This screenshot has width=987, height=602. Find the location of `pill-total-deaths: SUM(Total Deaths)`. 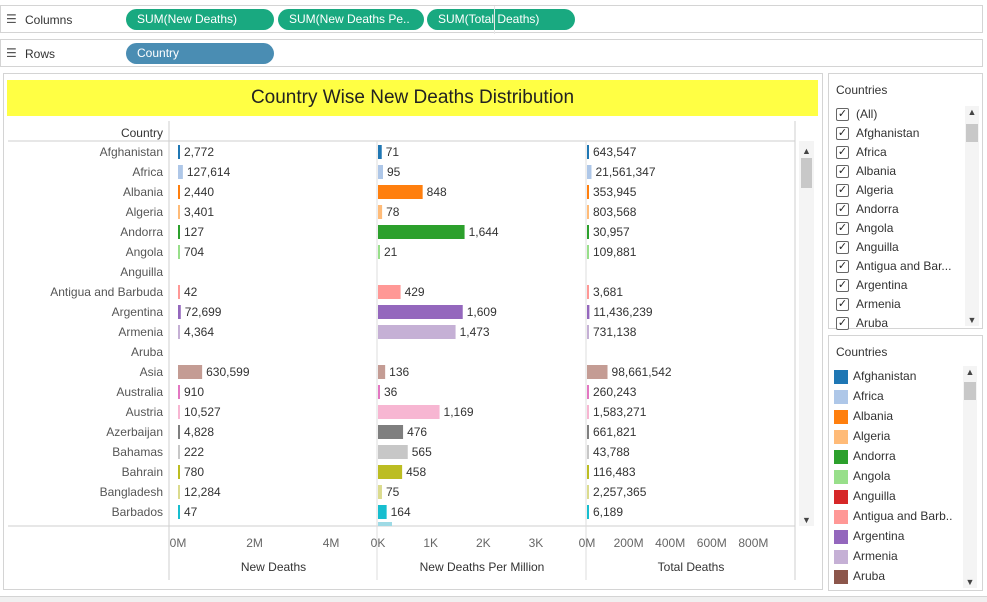

pill-total-deaths: SUM(Total Deaths) is located at coordinates (501, 19).